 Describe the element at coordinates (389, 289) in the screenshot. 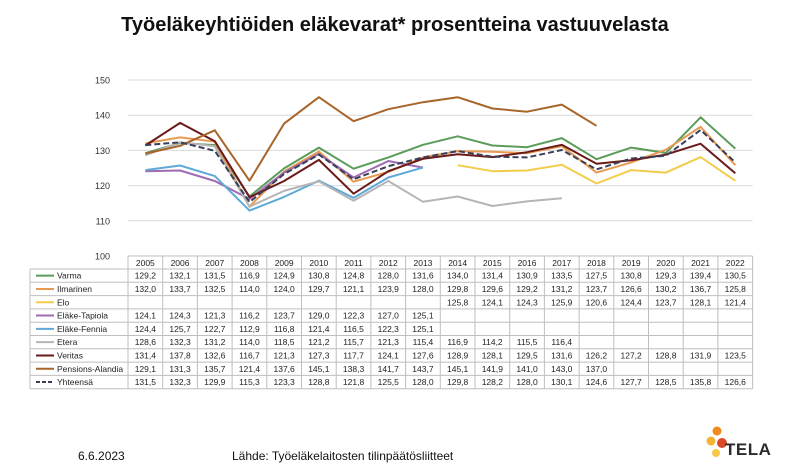

I see `data-label: 123,9` at that location.